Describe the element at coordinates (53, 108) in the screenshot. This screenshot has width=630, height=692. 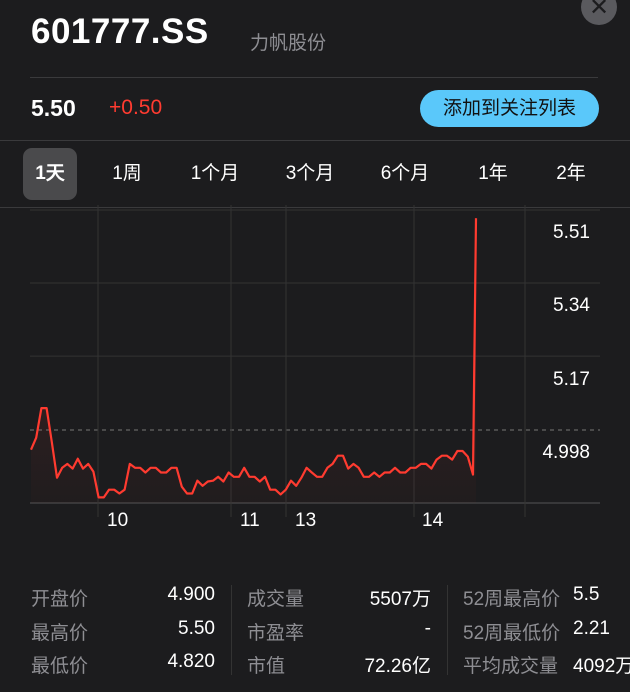
I see `current-price: 5.50` at that location.